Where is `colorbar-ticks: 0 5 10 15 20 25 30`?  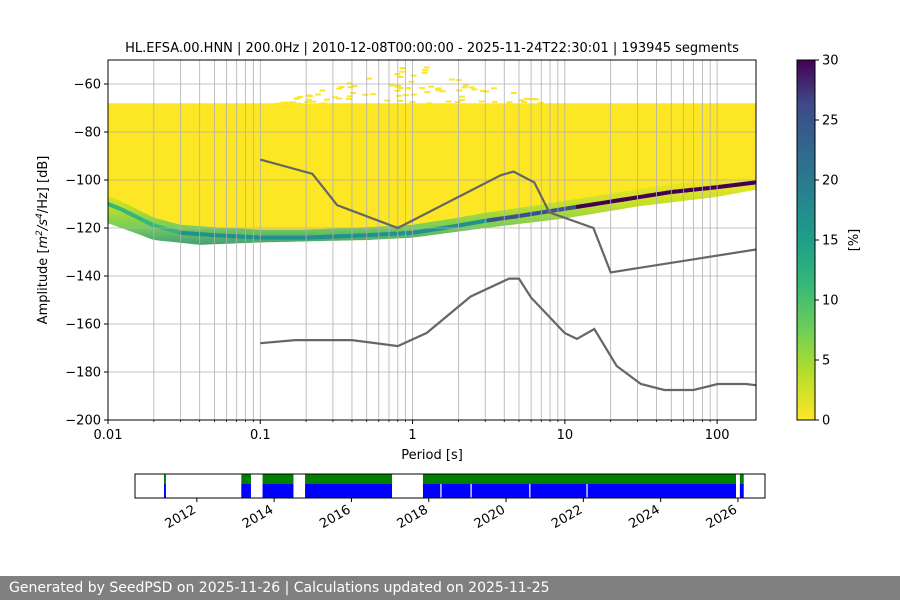
colorbar-ticks: 0 5 10 15 20 25 30 is located at coordinates (827, 241).